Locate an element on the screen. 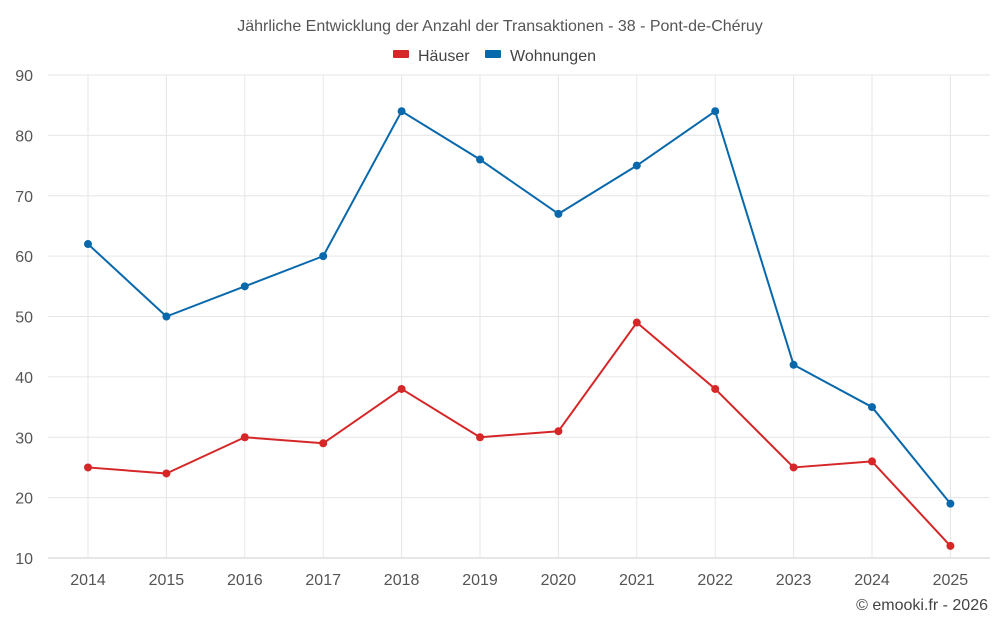 Image resolution: width=1000 pixels, height=625 pixels. data-point-wohnungen-2022 is located at coordinates (715, 111).